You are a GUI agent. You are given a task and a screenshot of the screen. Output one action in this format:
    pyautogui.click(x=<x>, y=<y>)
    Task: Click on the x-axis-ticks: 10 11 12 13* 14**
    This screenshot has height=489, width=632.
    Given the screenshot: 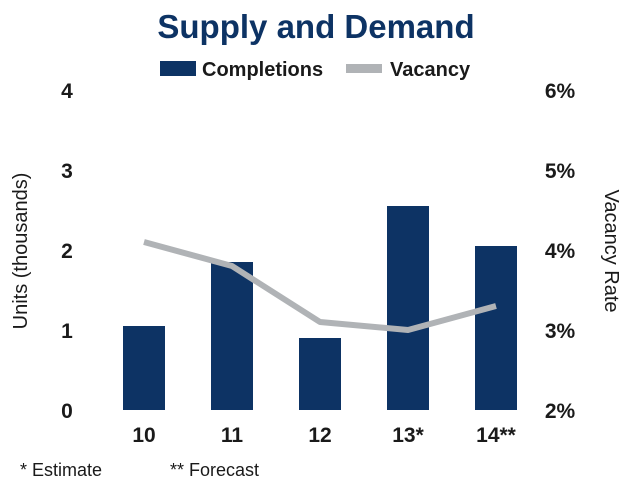 What is the action you would take?
    pyautogui.click(x=324, y=435)
    